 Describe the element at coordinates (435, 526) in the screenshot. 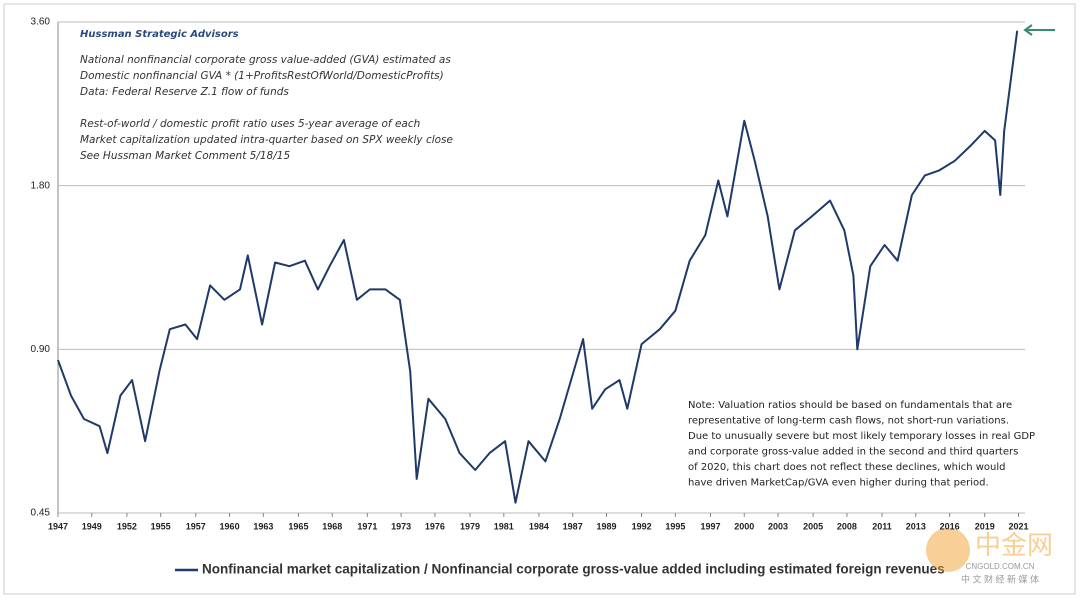

I see `x-tick-label: 1976` at that location.